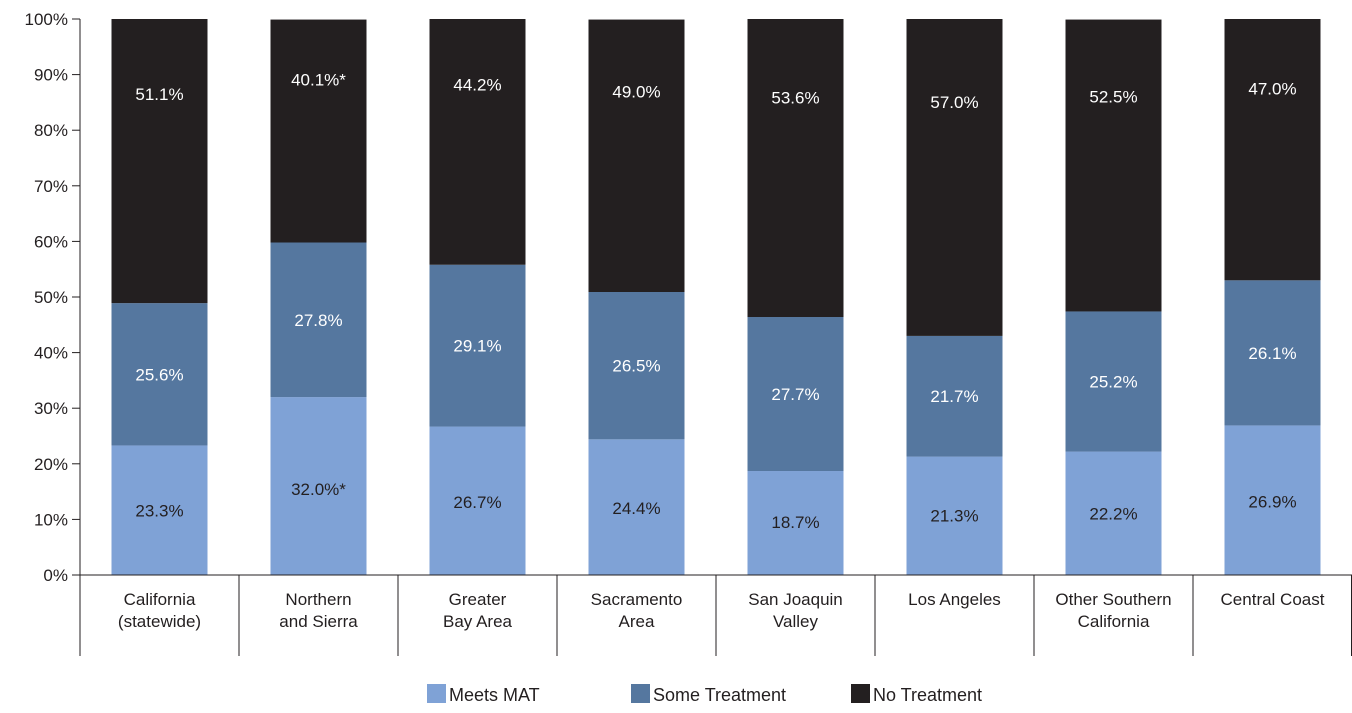 The height and width of the screenshot is (713, 1352). I want to click on data-label: 32.0%*, so click(318, 489).